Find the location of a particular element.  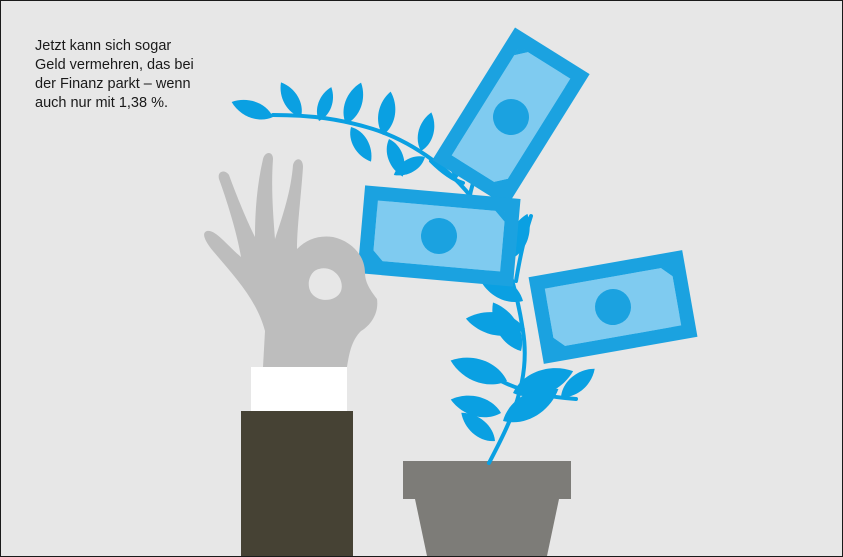

arm is located at coordinates (291, 354).